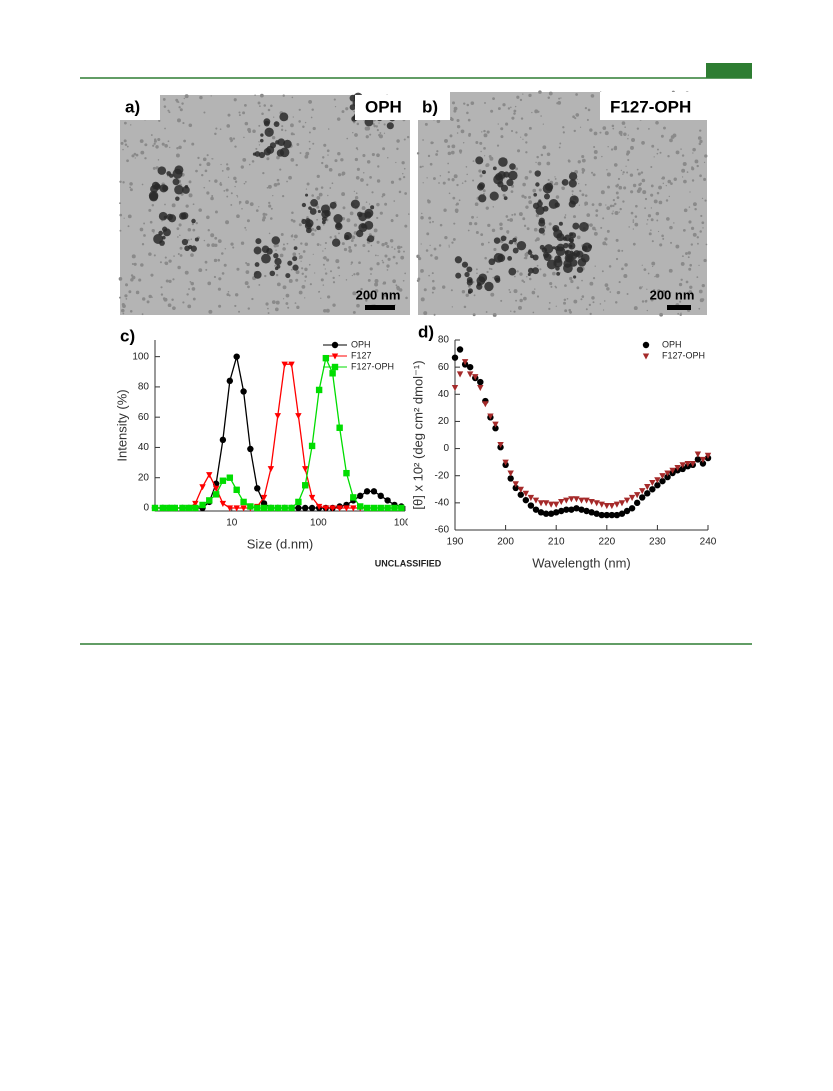 The height and width of the screenshot is (1091, 833). What do you see at coordinates (413, 203) in the screenshot?
I see `tem-images` at bounding box center [413, 203].